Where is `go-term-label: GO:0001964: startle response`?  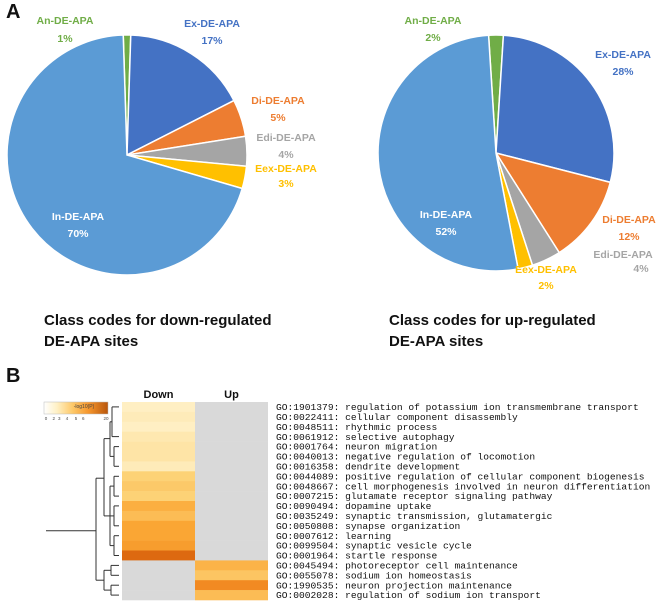
go-term-label: GO:0001964: startle response is located at coordinates (356, 556).